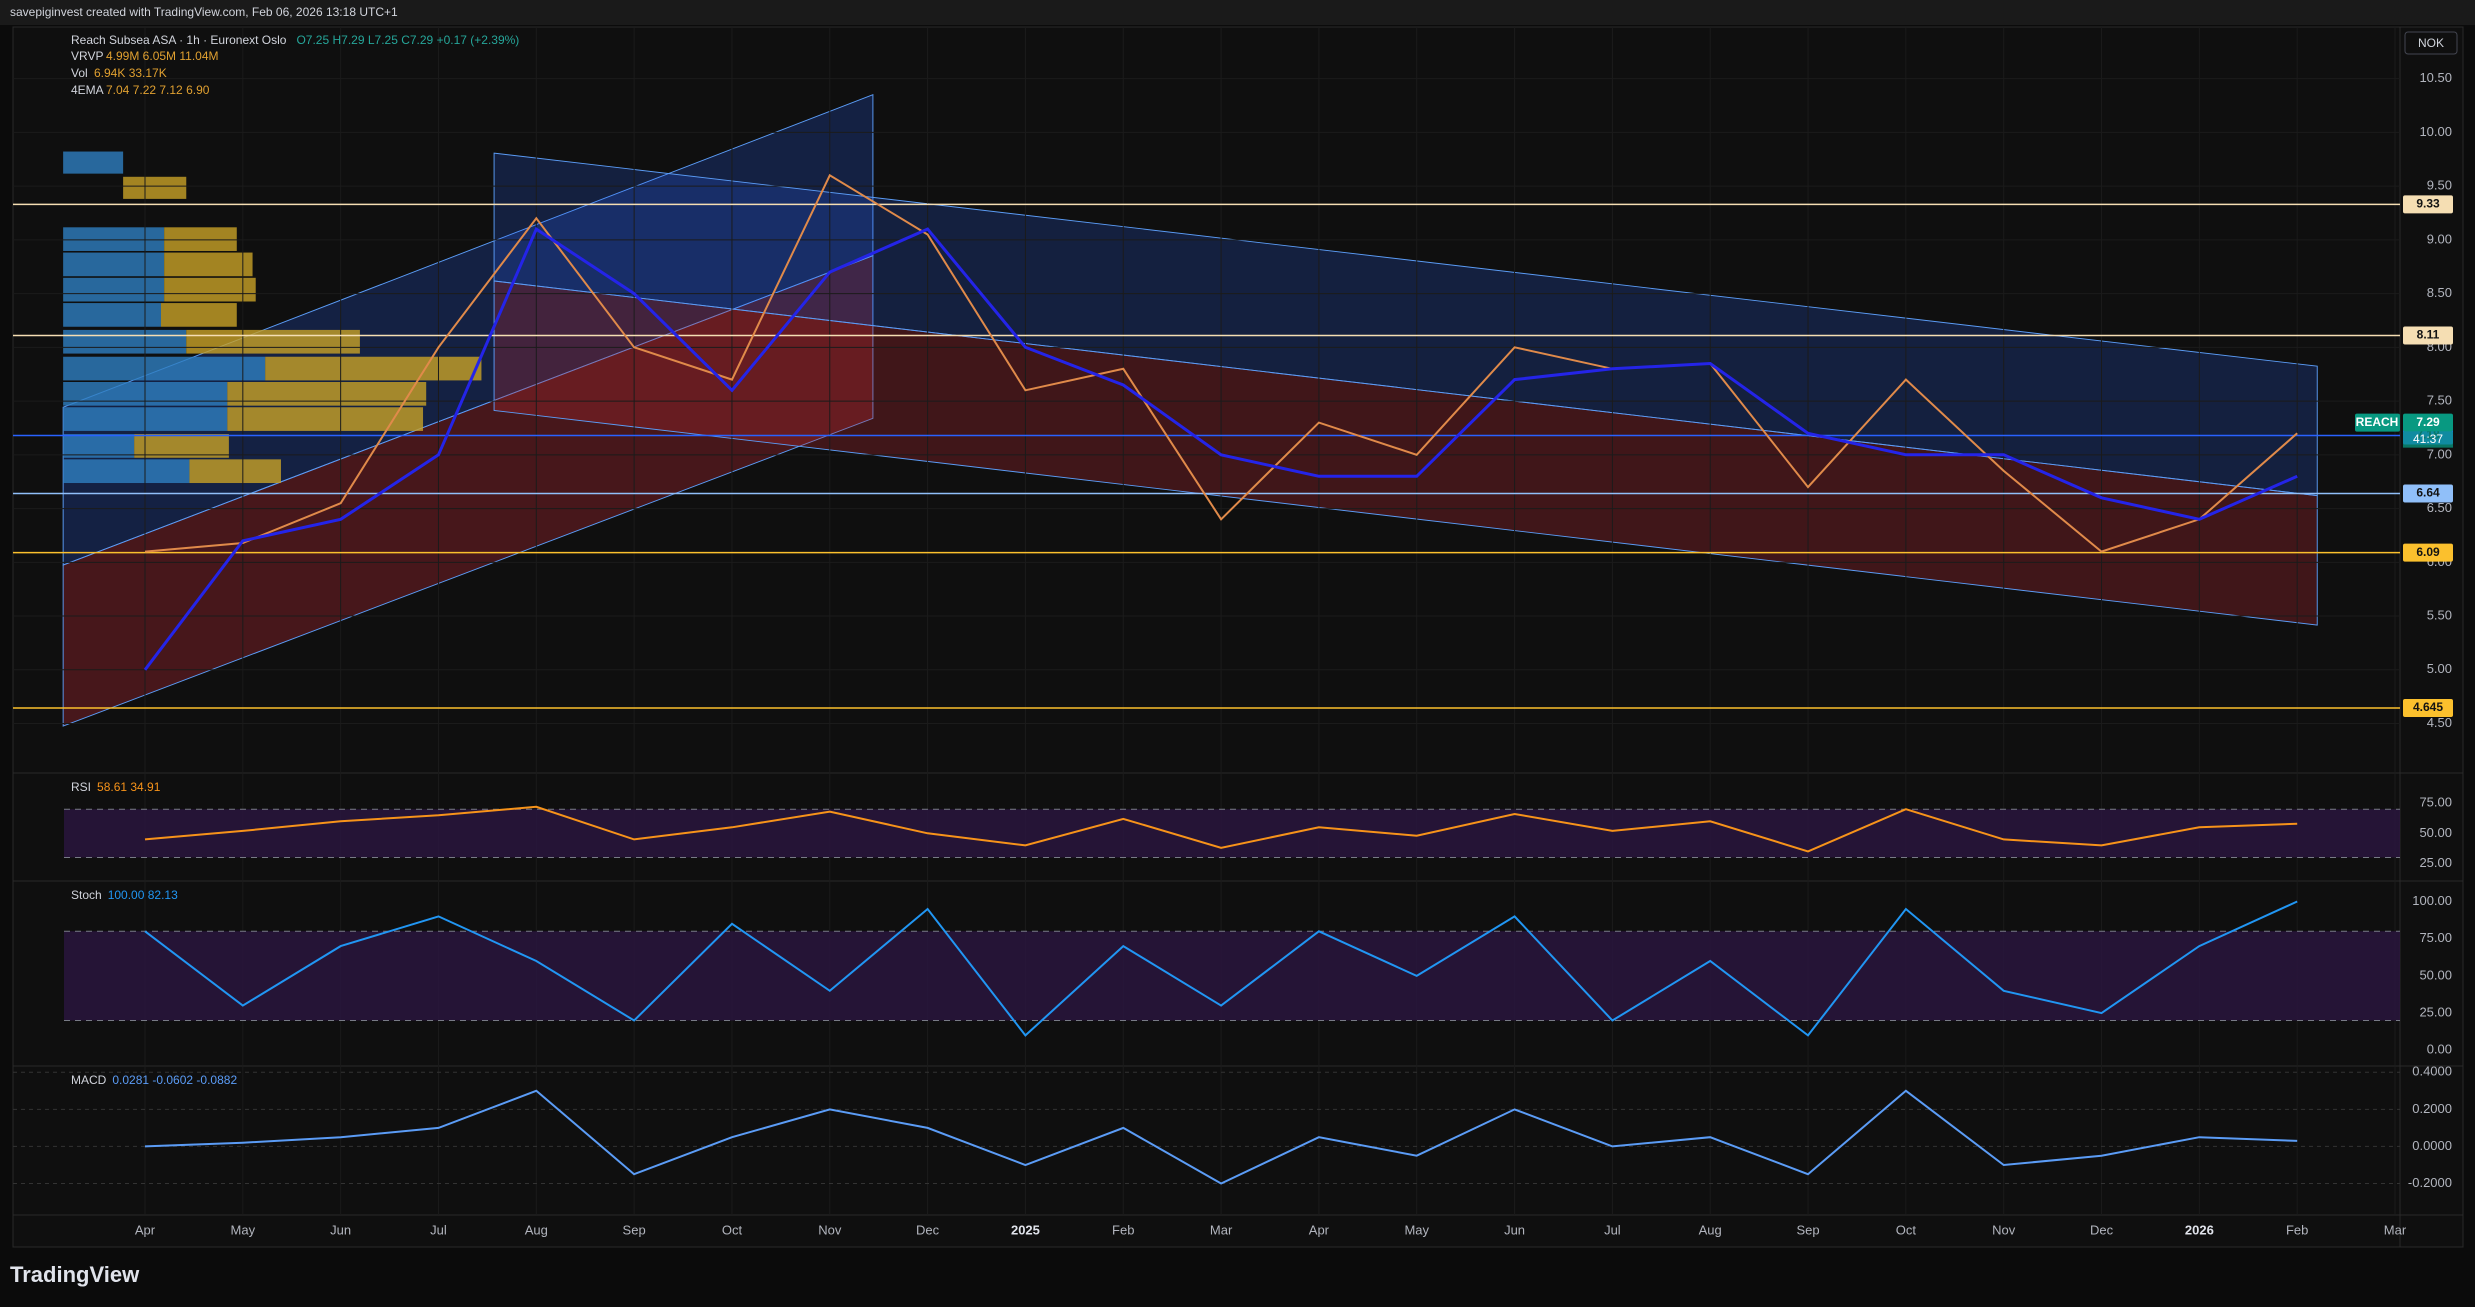 The image size is (2475, 1307). I want to click on countdown: 41:37, so click(2428, 439).